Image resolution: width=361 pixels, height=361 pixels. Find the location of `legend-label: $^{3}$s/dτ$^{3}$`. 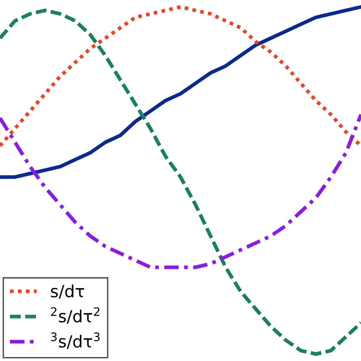

legend-label: $^{3}$s/dτ$^{3}$ is located at coordinates (75, 340).